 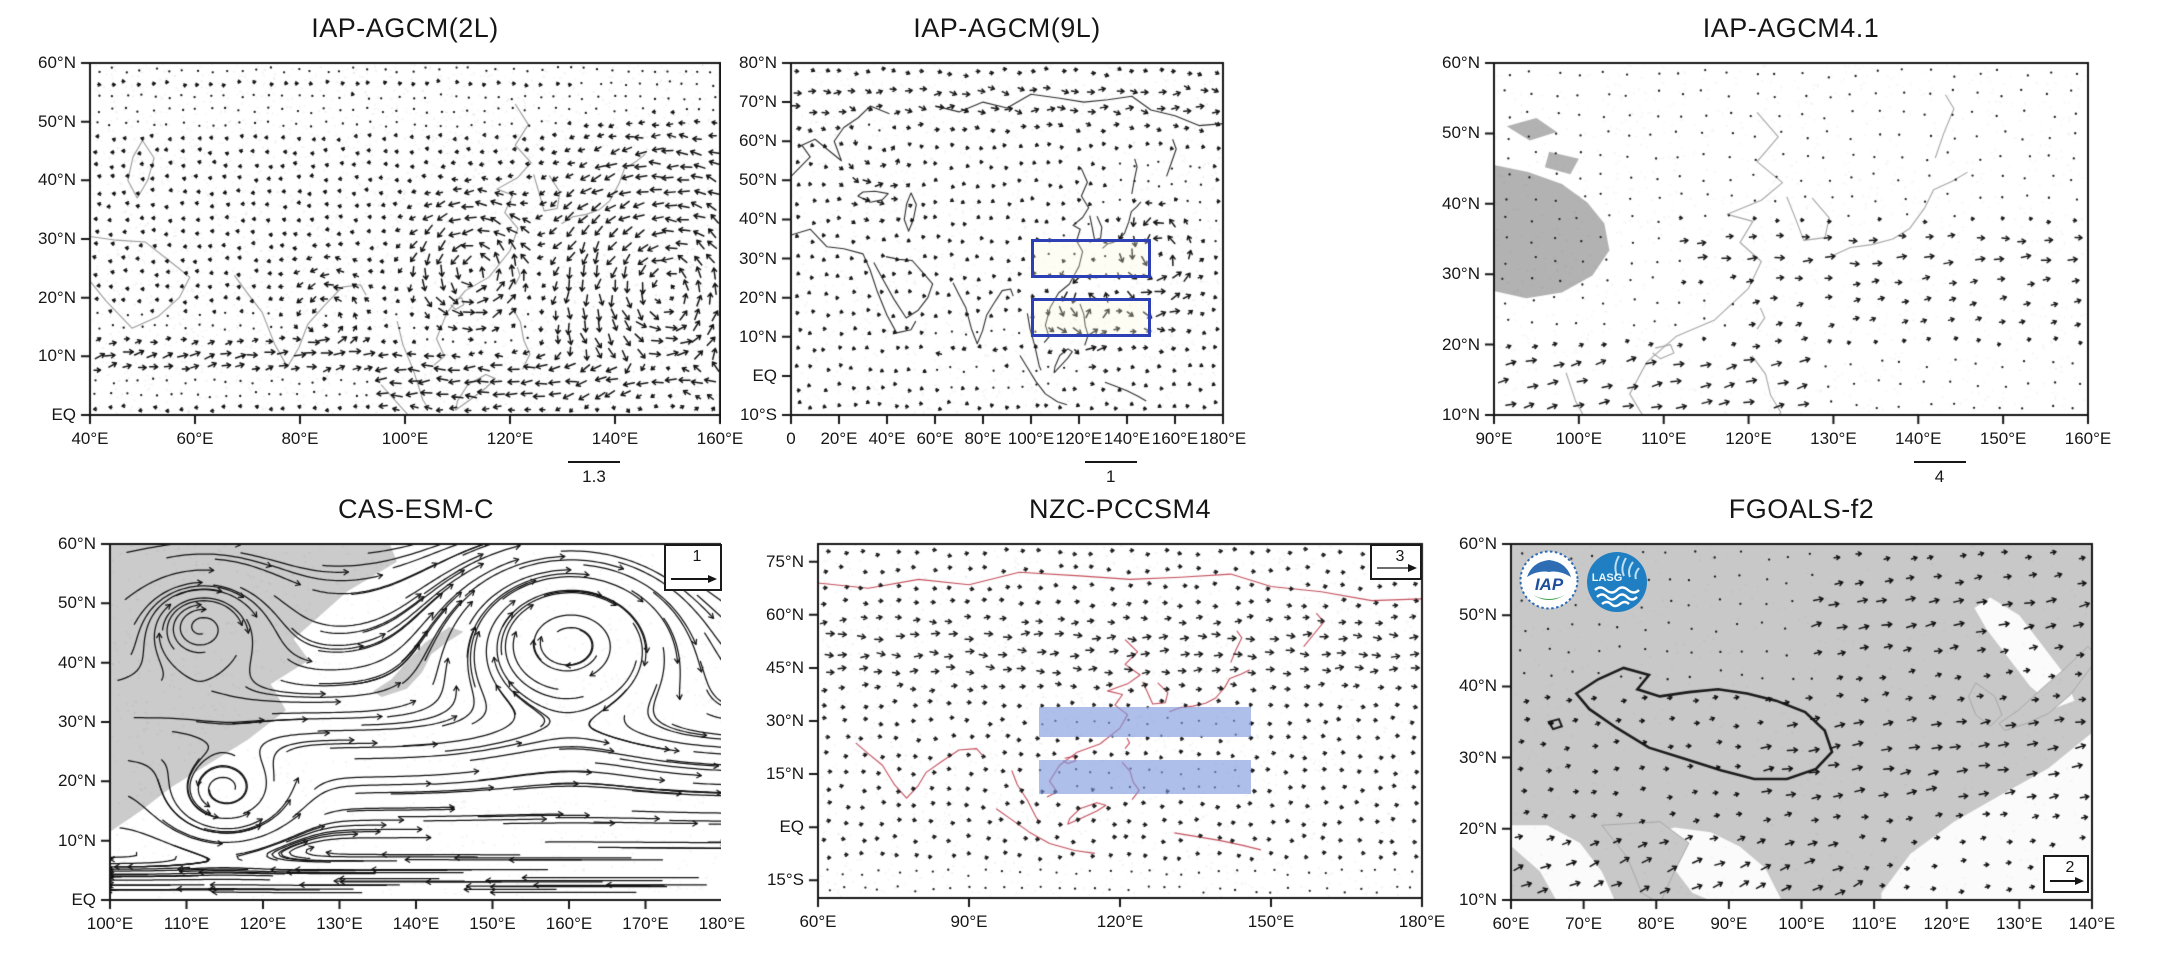 What do you see at coordinates (785, 880) in the screenshot?
I see `y-axis-tick-label: 15°S` at bounding box center [785, 880].